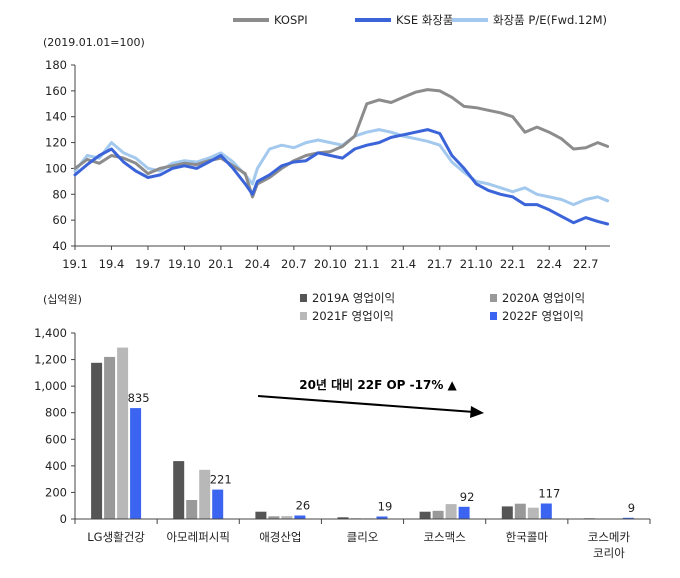 The image size is (680, 578). Describe the element at coordinates (75, 264) in the screenshot. I see `line-x-tick-label: 19.1` at that location.